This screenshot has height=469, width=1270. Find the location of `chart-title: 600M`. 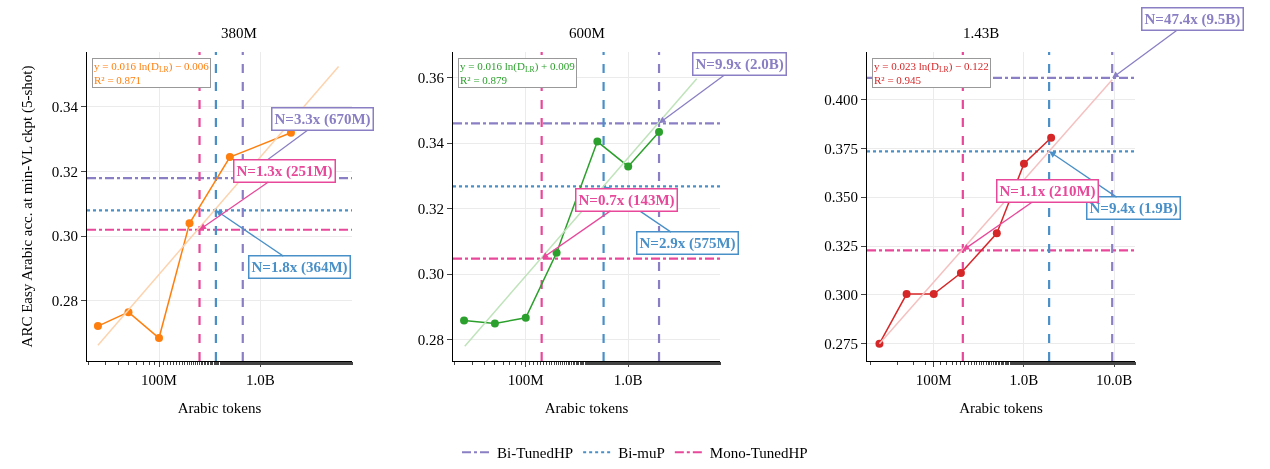

chart-title: 600M is located at coordinates (587, 33).